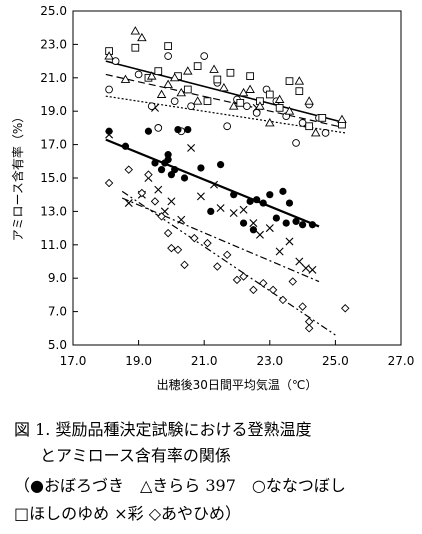 This screenshot has width=422, height=534. Describe the element at coordinates (53, 111) in the screenshot. I see `y-tick-label: 19.0` at that location.